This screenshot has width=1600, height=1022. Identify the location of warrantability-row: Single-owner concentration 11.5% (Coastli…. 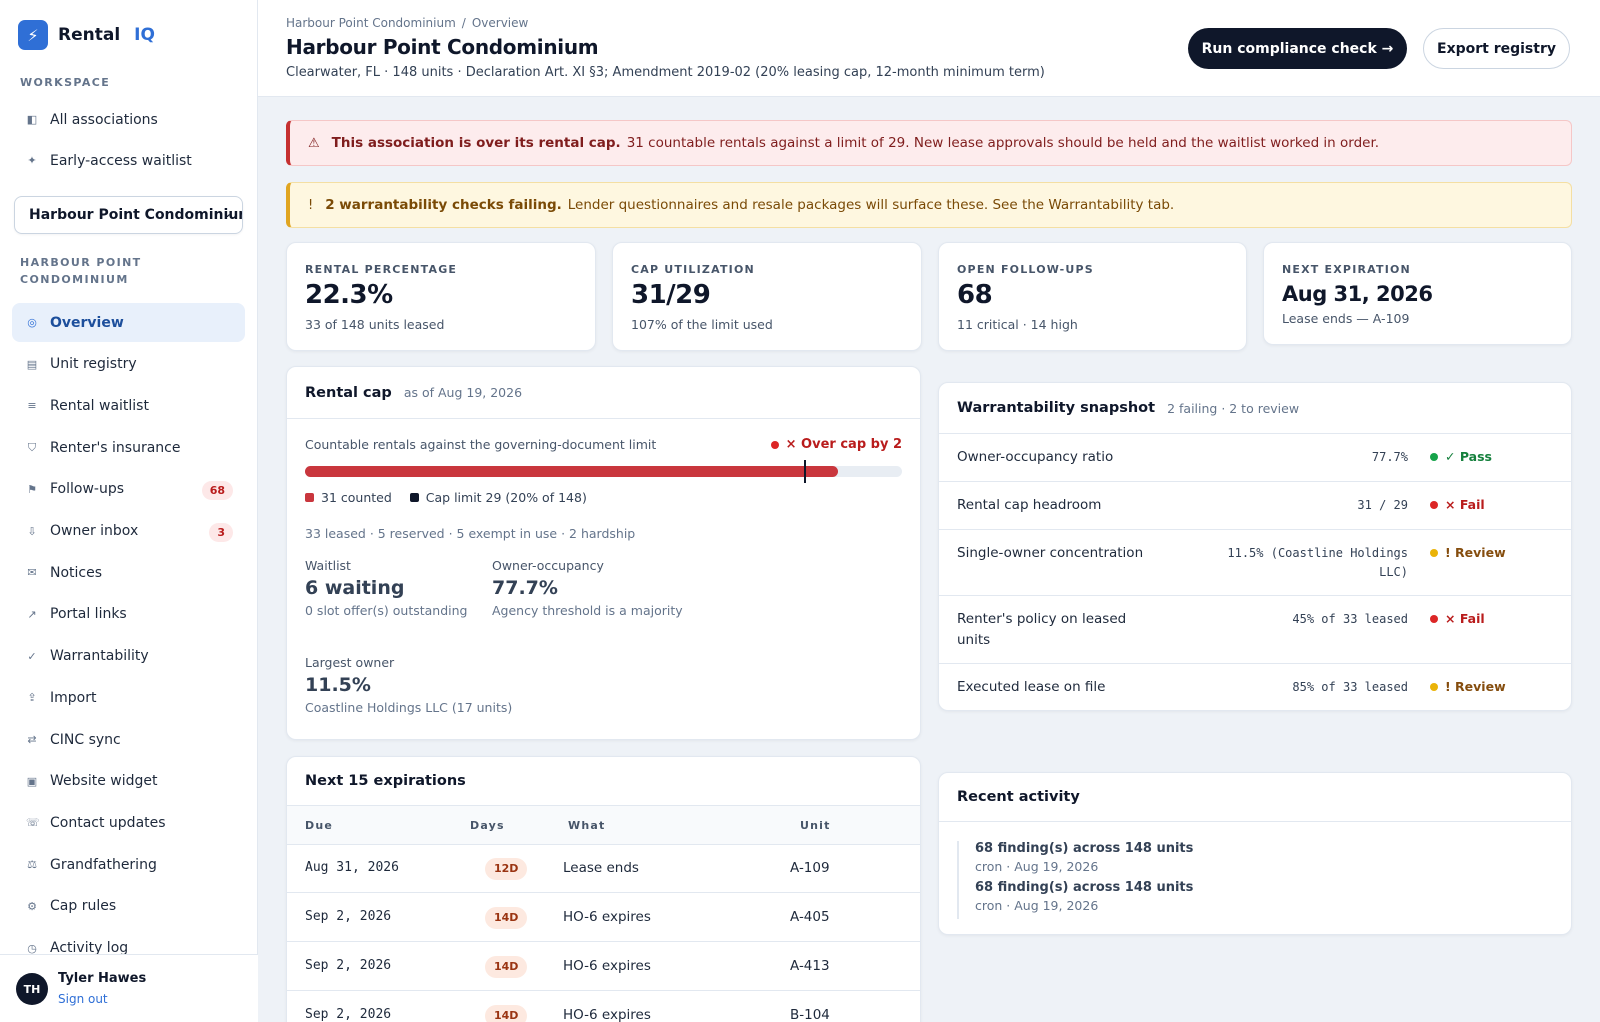
(1255, 562).